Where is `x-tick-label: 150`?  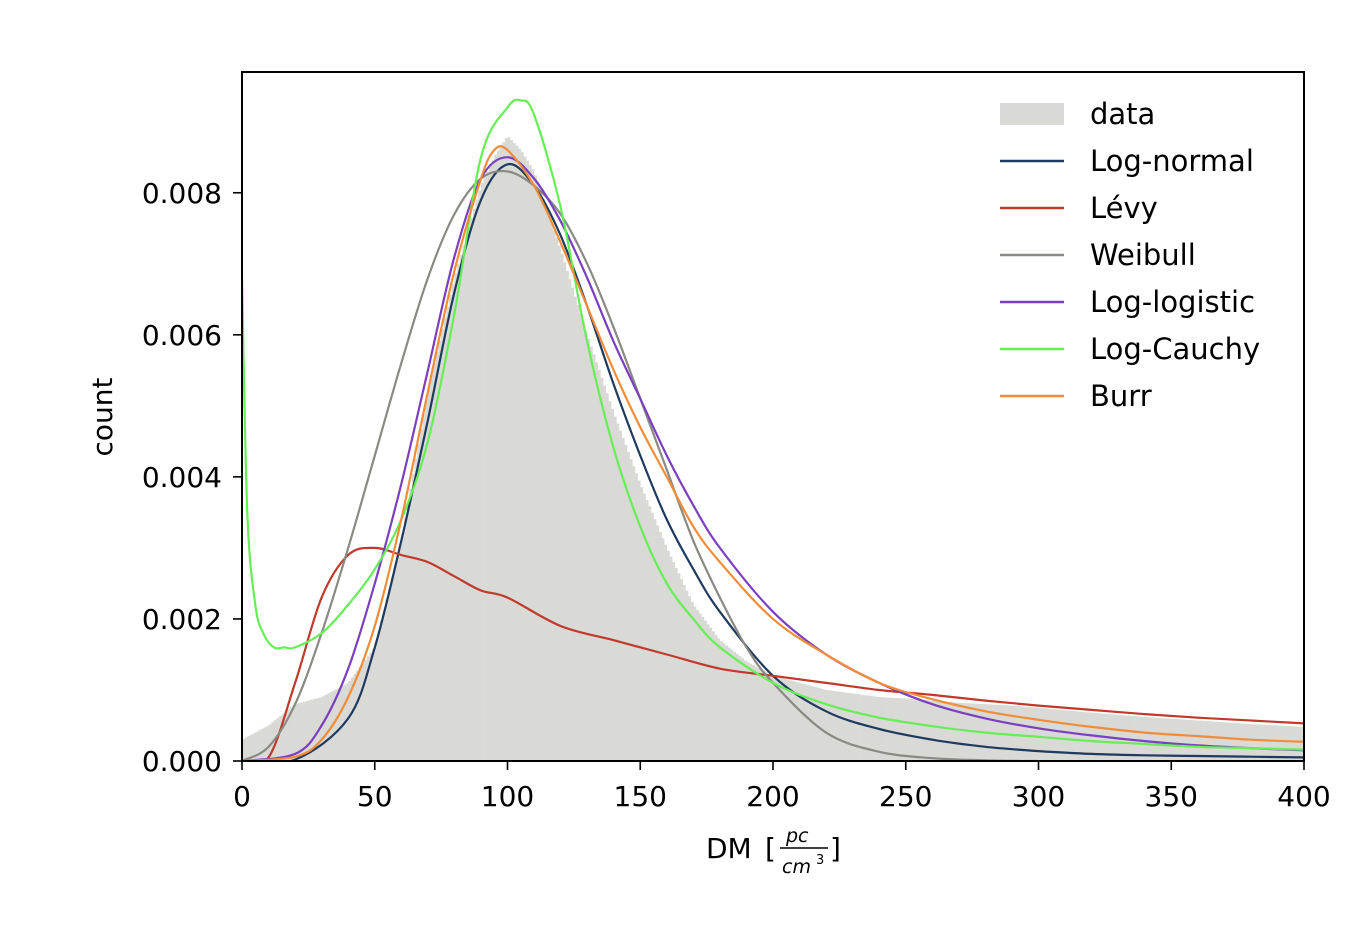 x-tick-label: 150 is located at coordinates (640, 796).